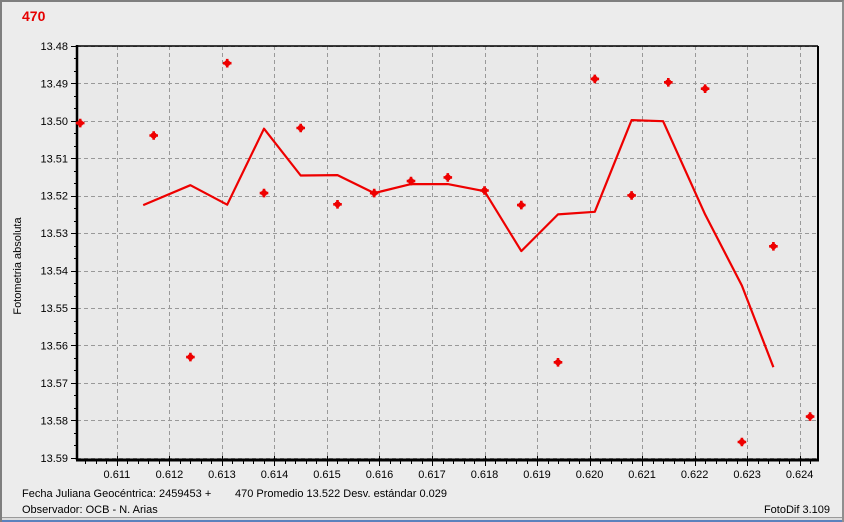  Describe the element at coordinates (117, 494) in the screenshot. I see `julian-date-label: Fecha Juliana Geocéntrica: 2459453 +` at that location.